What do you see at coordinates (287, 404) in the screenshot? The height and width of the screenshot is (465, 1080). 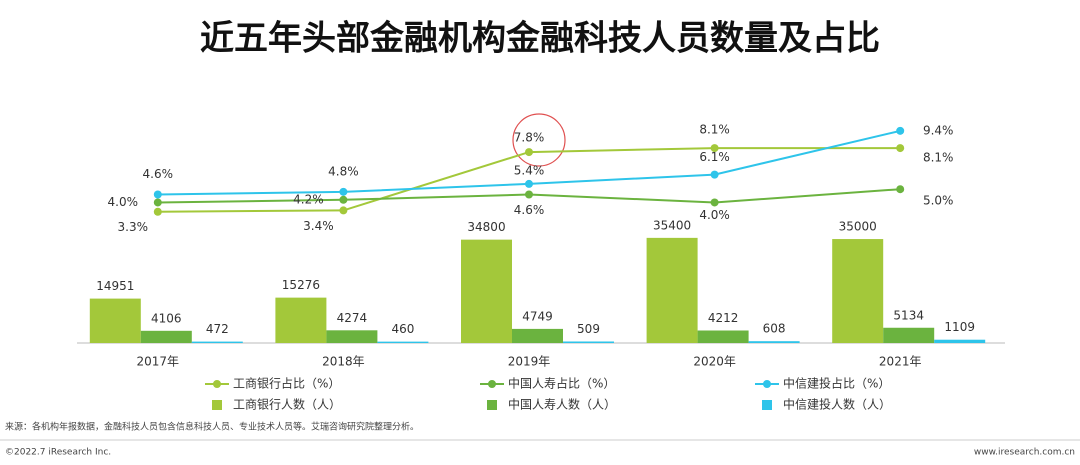 I see `legend-label: 工商银行人数（人）` at bounding box center [287, 404].